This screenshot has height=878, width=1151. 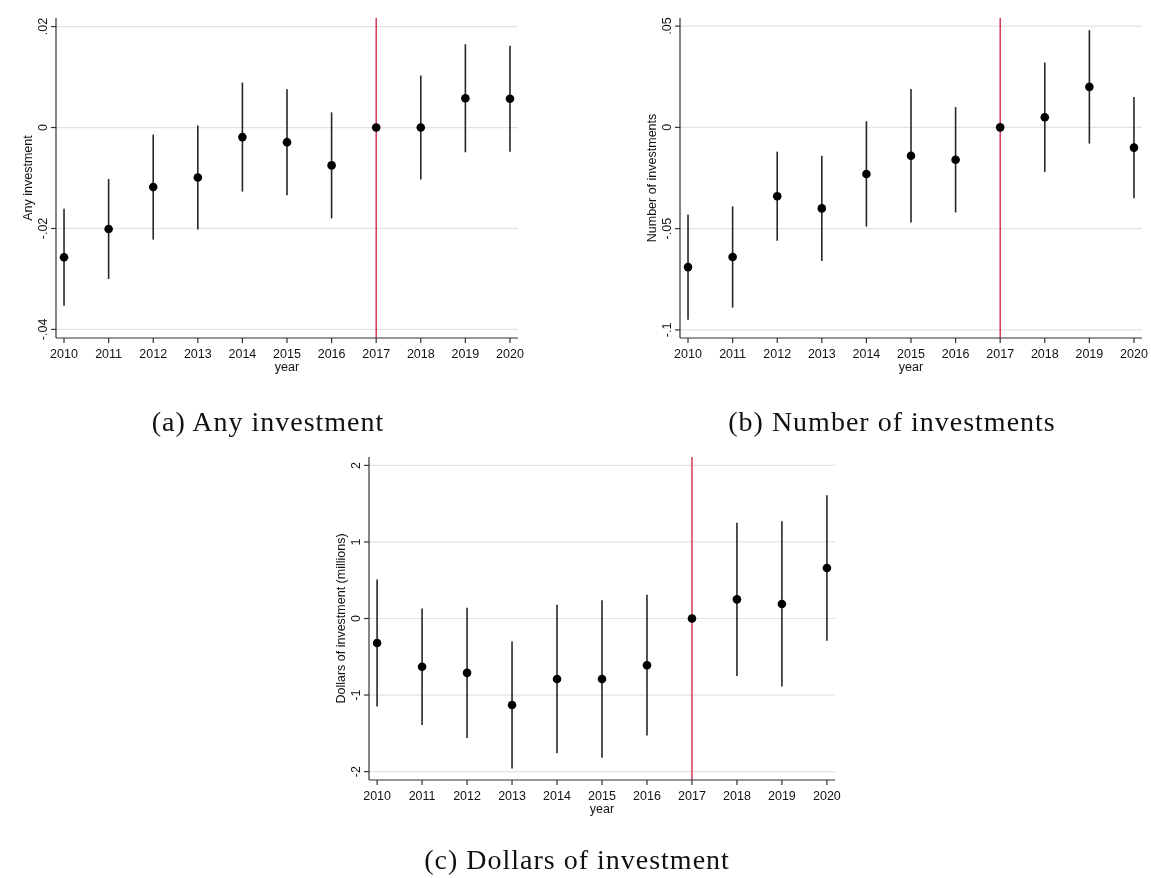 I want to click on y-tick-label: -.1, so click(x=667, y=330).